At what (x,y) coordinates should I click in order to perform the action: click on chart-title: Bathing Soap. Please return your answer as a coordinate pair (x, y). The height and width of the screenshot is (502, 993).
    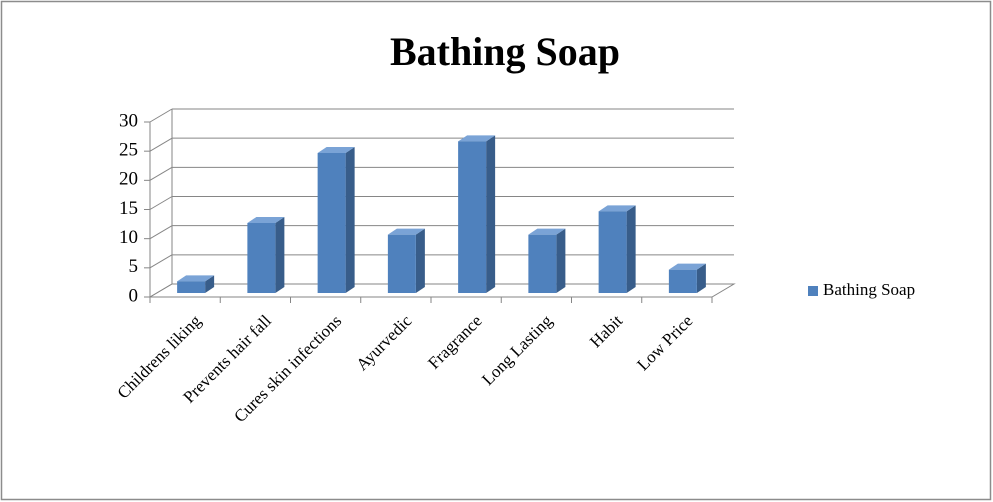
    Looking at the image, I should click on (505, 51).